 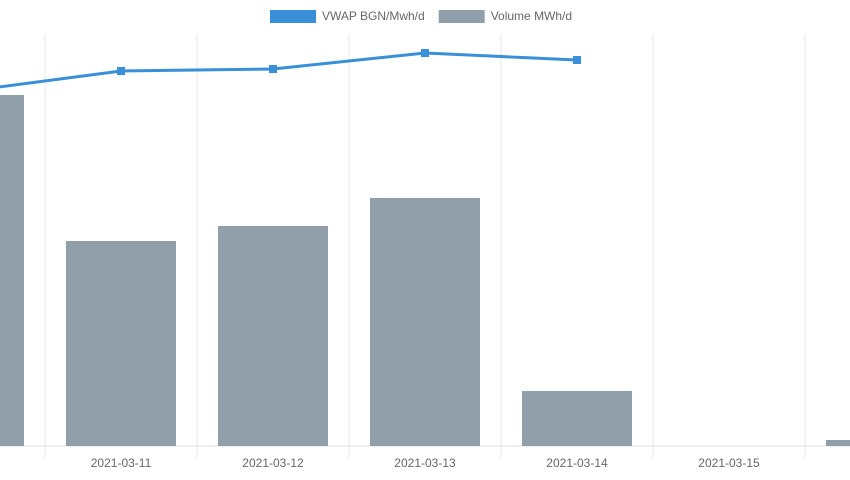 I want to click on x-tick-label: 2021-03-12, so click(x=273, y=463).